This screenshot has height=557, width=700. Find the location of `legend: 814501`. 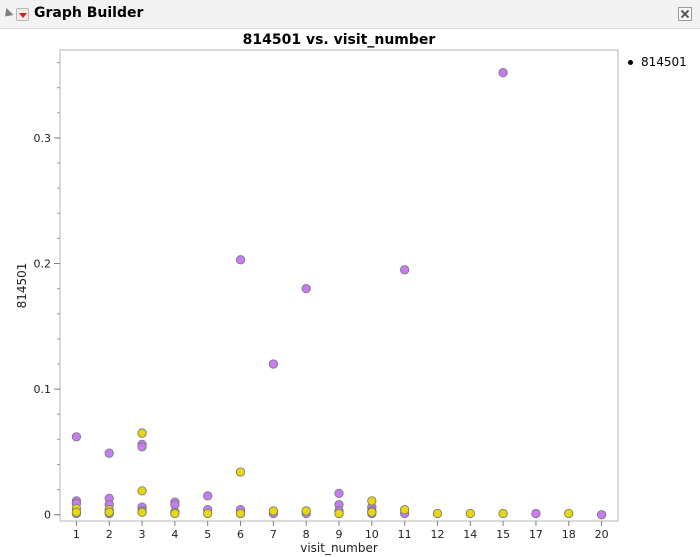

legend: 814501 is located at coordinates (657, 62).